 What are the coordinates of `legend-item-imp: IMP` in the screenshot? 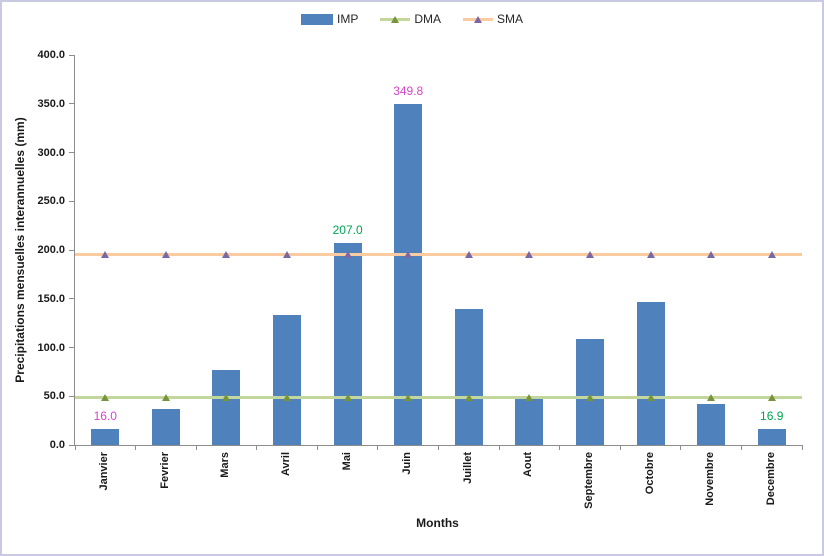 It's located at (329, 19).